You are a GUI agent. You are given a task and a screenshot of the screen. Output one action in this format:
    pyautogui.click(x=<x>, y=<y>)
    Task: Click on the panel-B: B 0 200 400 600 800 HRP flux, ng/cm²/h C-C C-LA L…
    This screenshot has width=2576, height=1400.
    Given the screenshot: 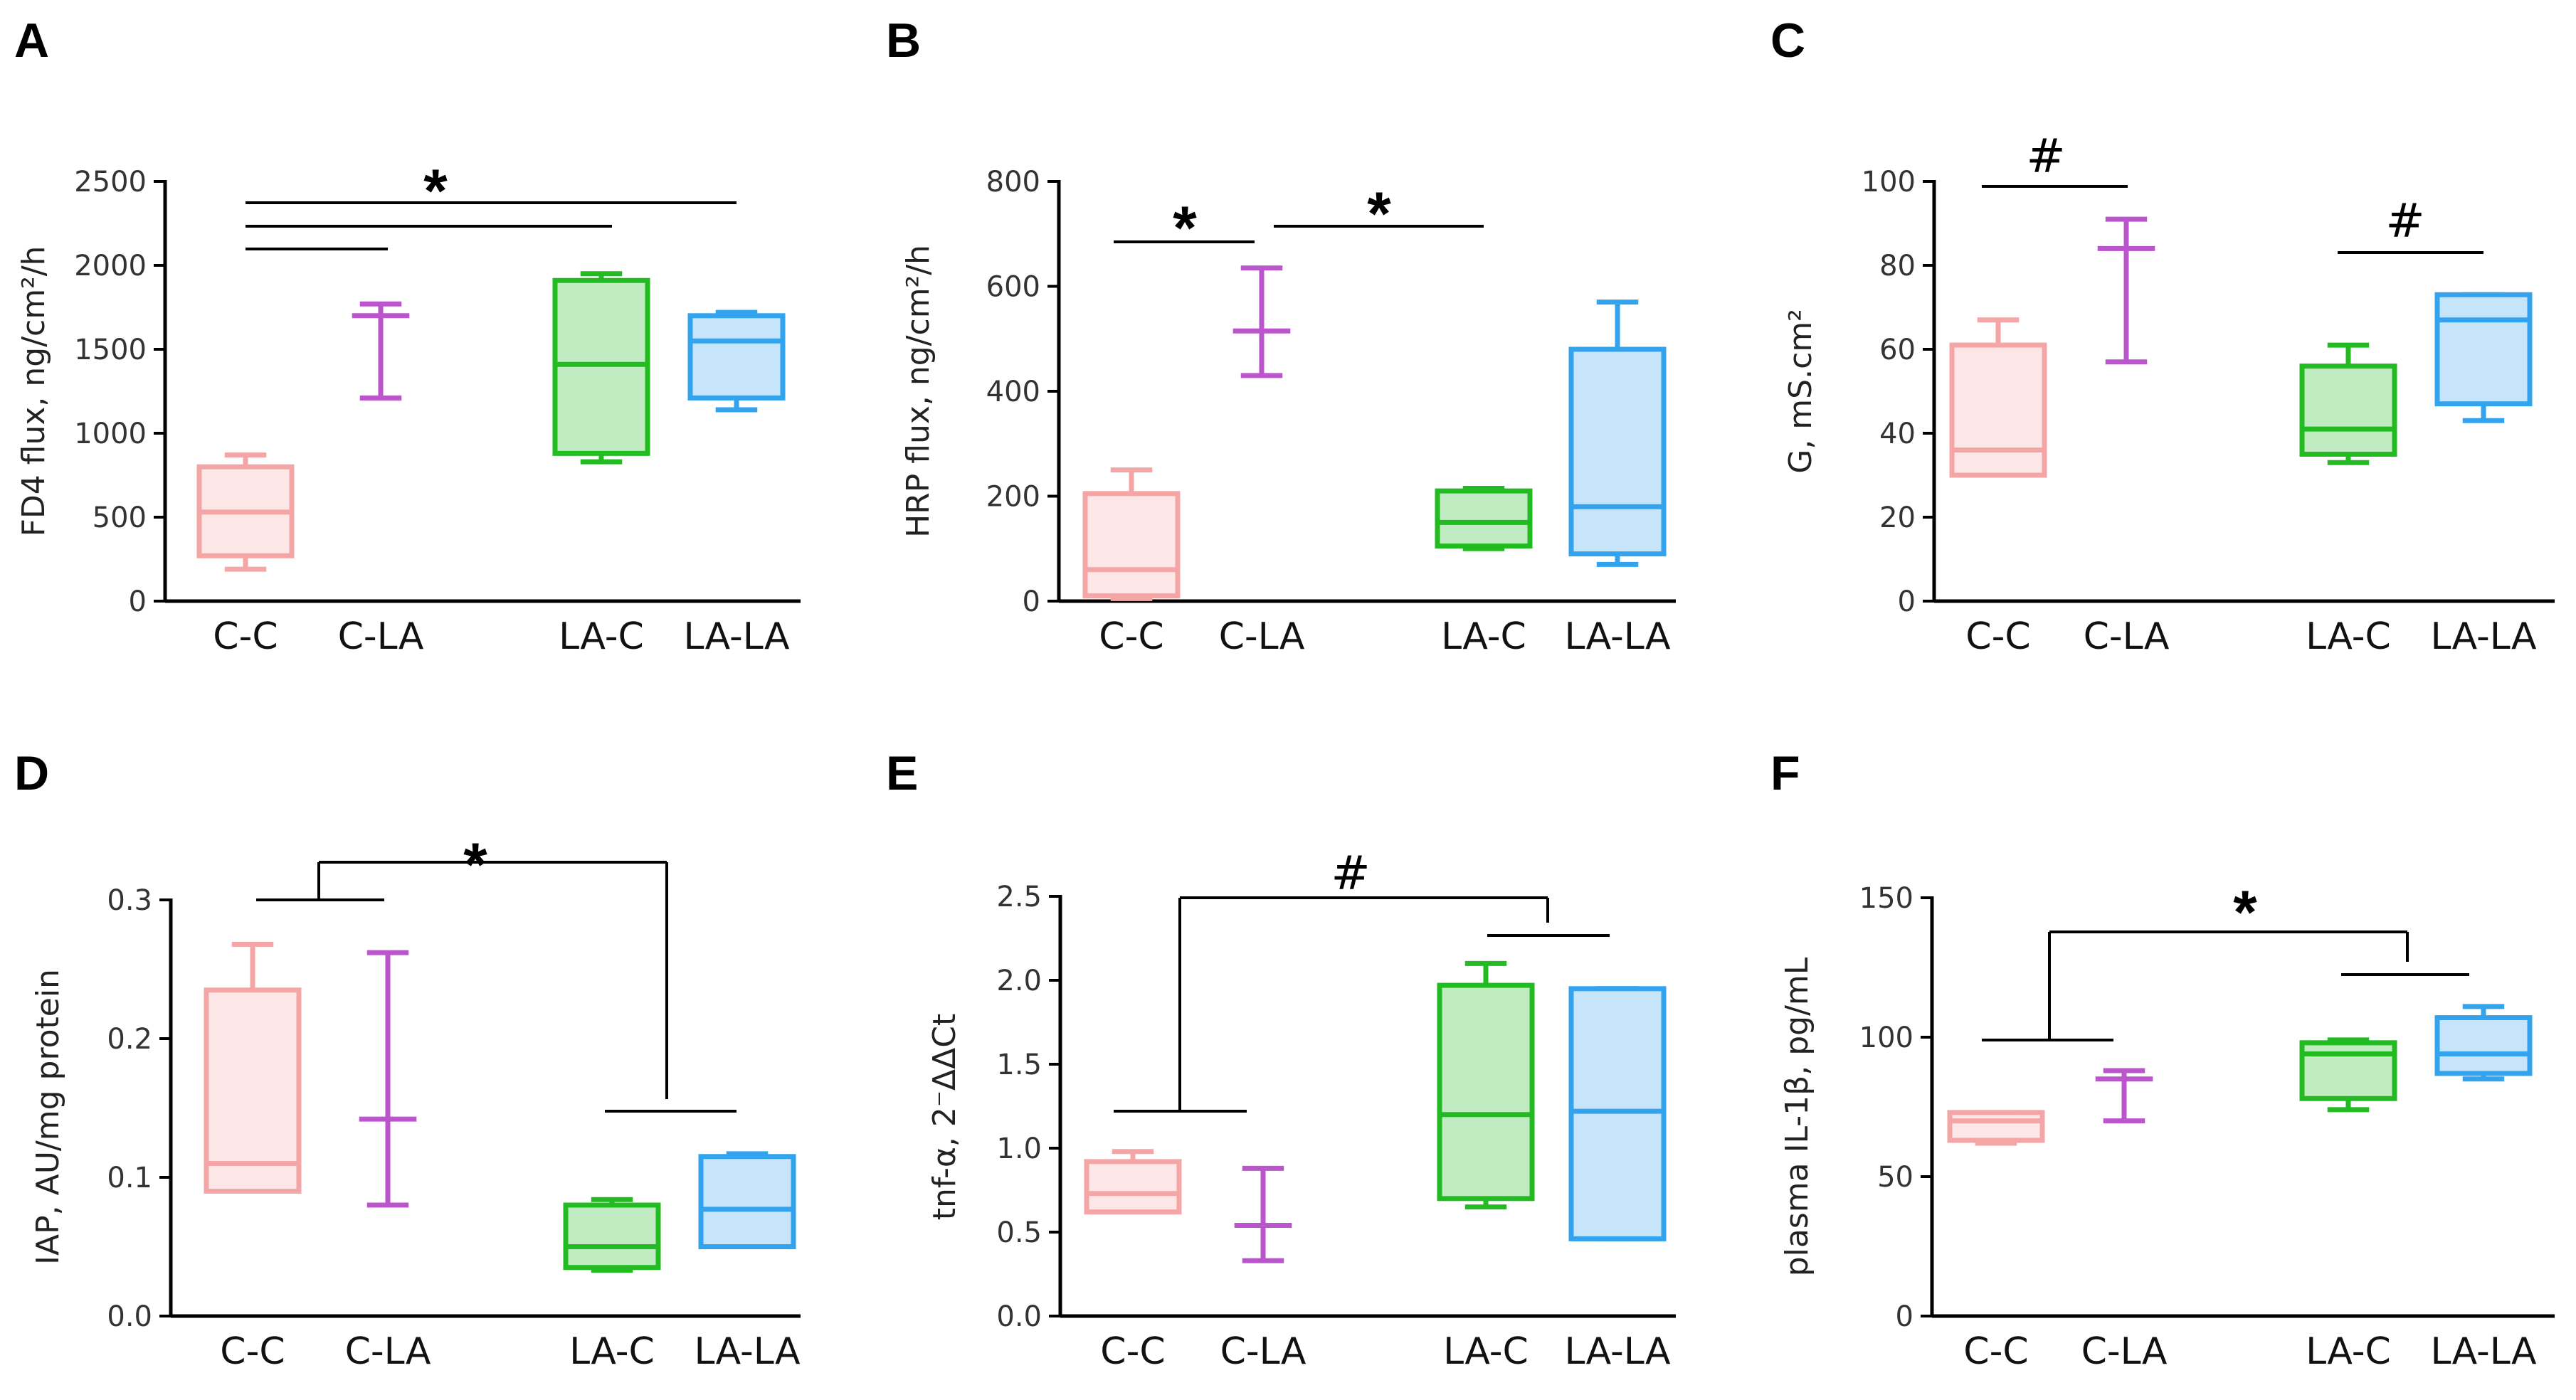 What is the action you would take?
    pyautogui.click(x=1281, y=336)
    